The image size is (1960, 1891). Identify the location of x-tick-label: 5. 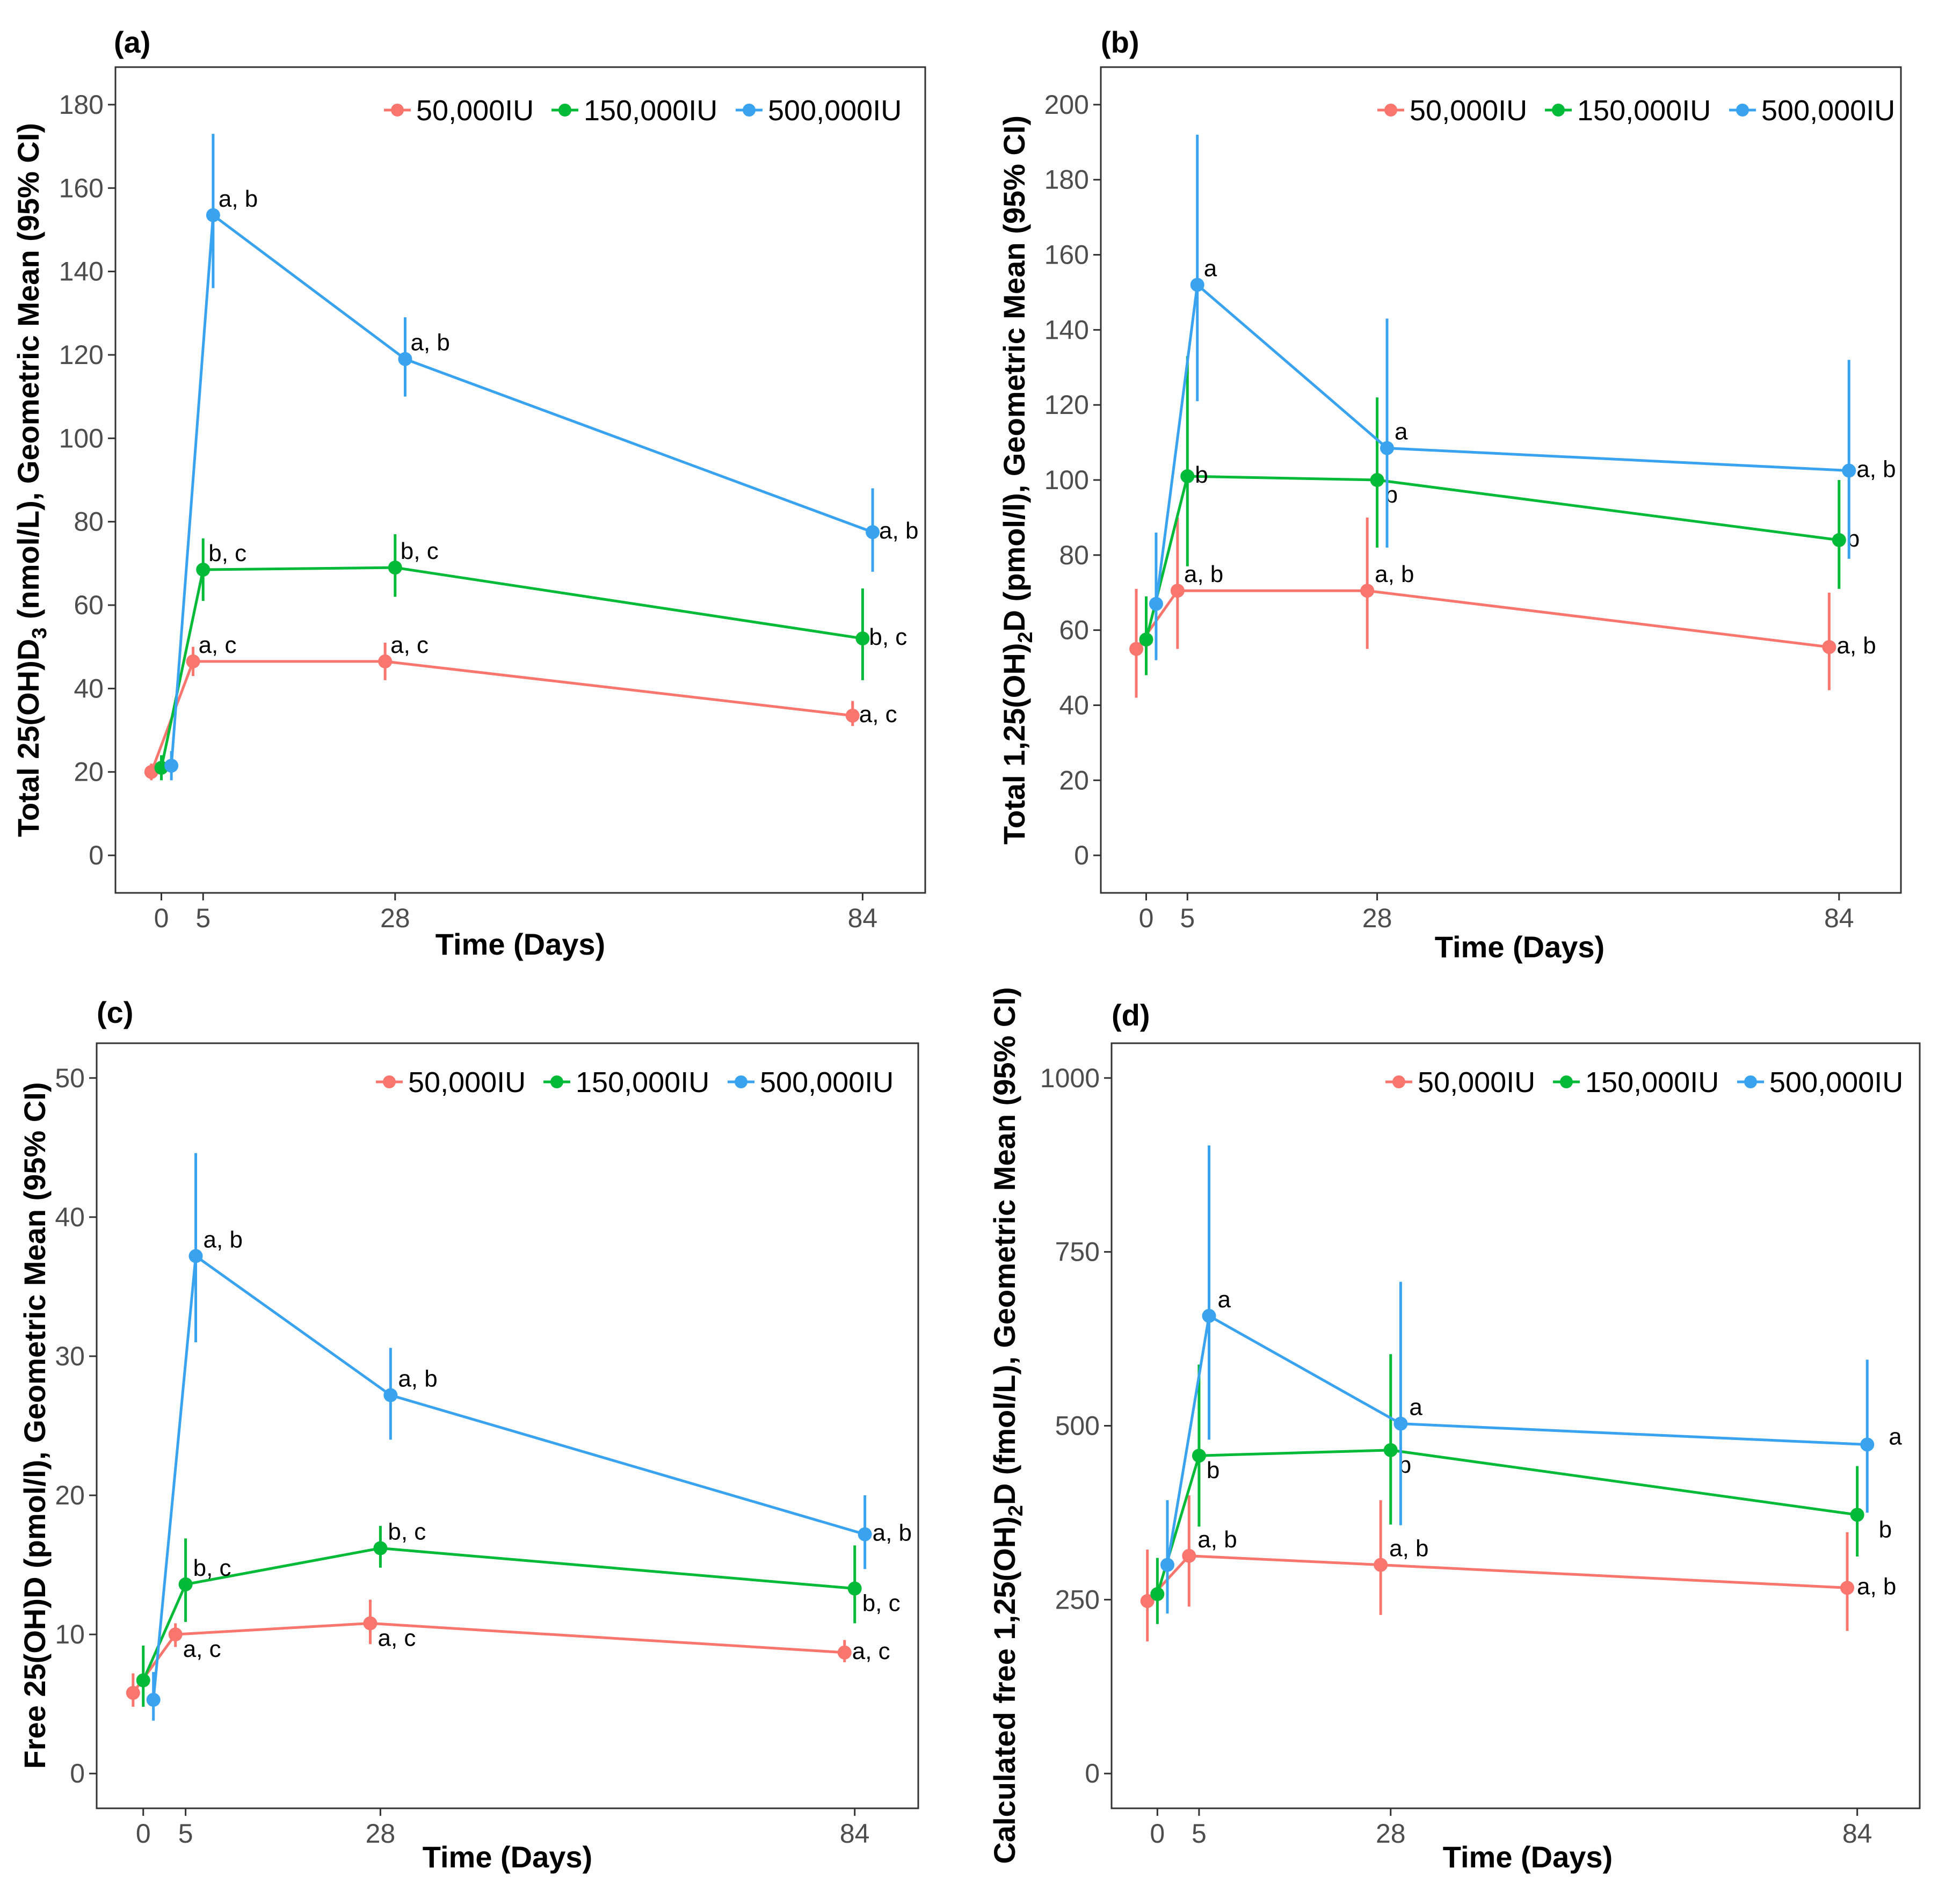
(202, 918).